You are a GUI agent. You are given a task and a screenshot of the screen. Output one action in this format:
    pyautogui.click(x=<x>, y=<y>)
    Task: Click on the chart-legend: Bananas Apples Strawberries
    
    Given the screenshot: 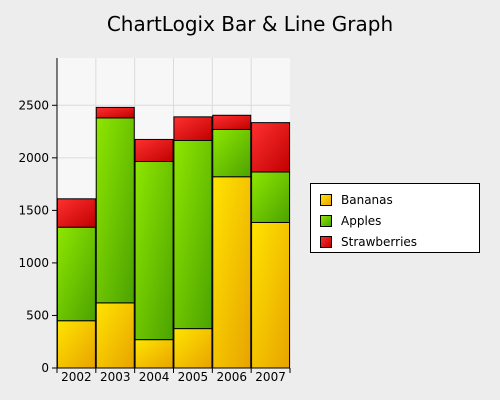 What is the action you would take?
    pyautogui.click(x=395, y=218)
    